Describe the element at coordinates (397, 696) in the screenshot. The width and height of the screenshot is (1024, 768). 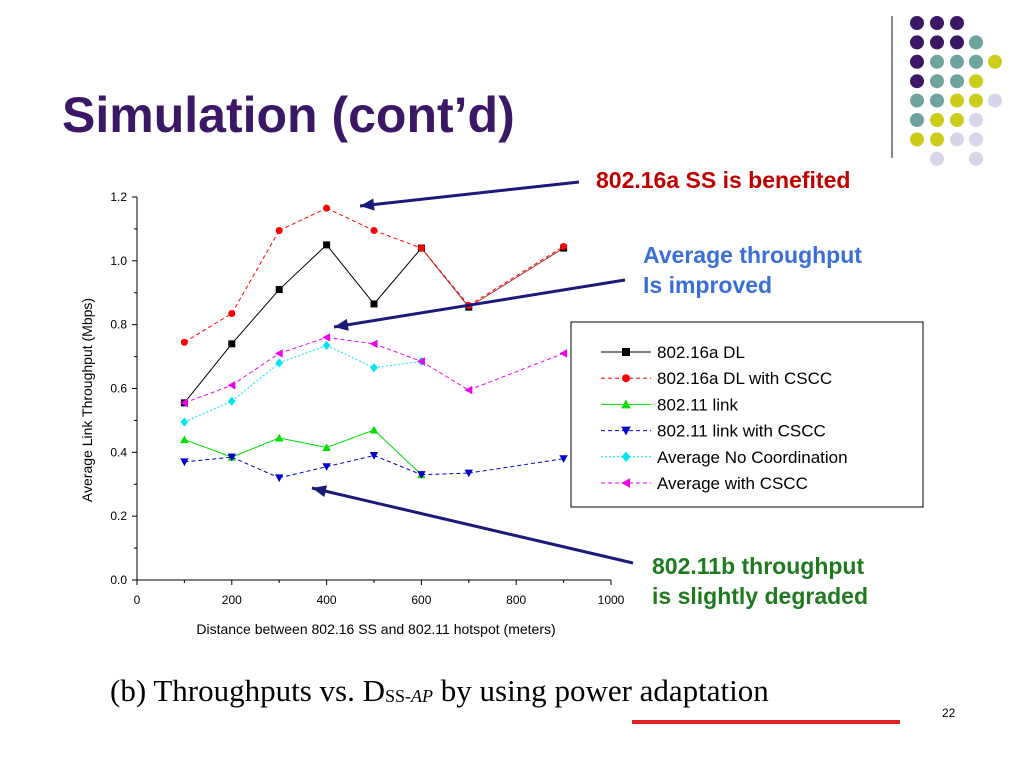
I see `caption-subscript-main: SS-` at that location.